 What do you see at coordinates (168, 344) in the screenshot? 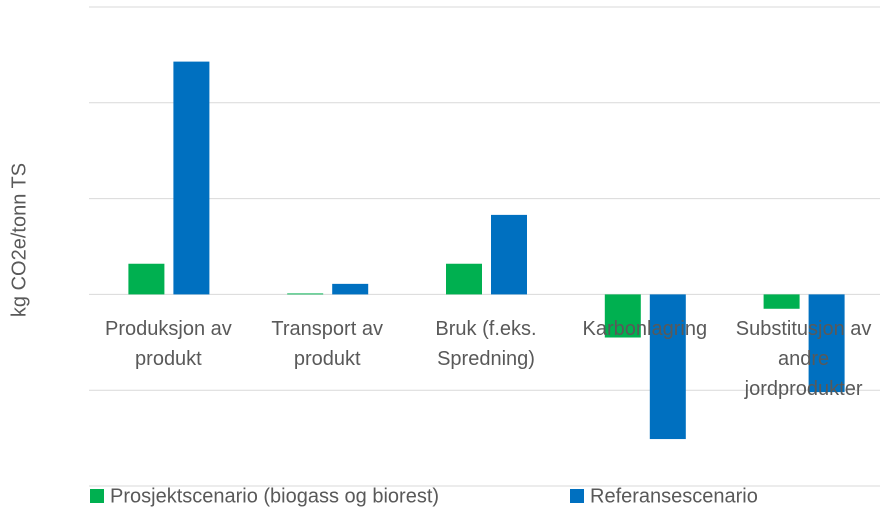
I see `x-tick-label: Produksjon av produkt` at bounding box center [168, 344].